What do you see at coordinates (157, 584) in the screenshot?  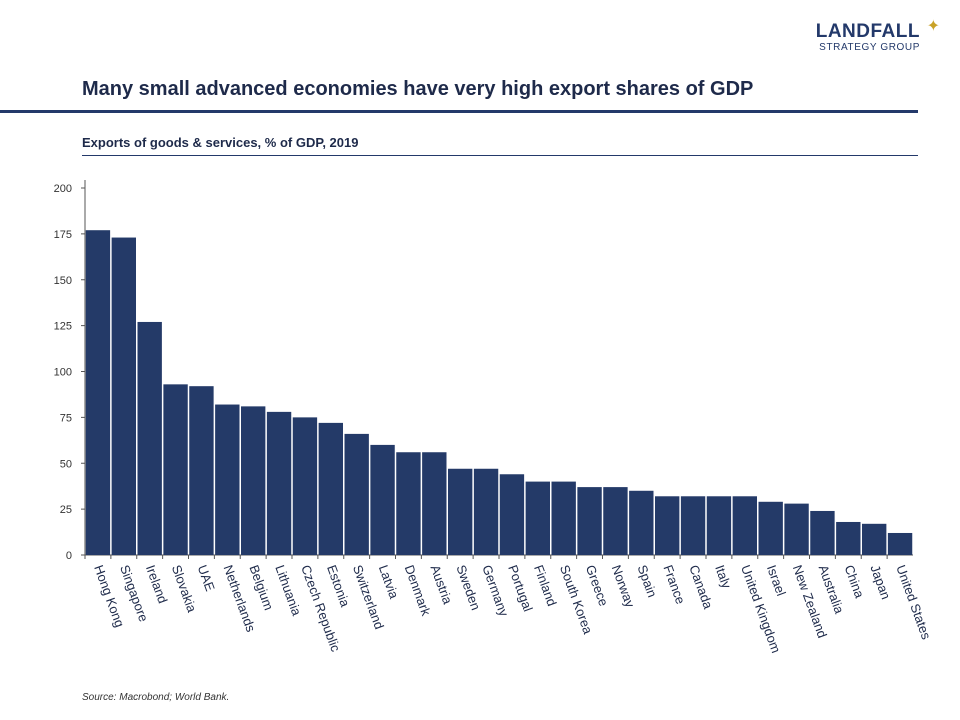 I see `x-category-label: Ireland` at bounding box center [157, 584].